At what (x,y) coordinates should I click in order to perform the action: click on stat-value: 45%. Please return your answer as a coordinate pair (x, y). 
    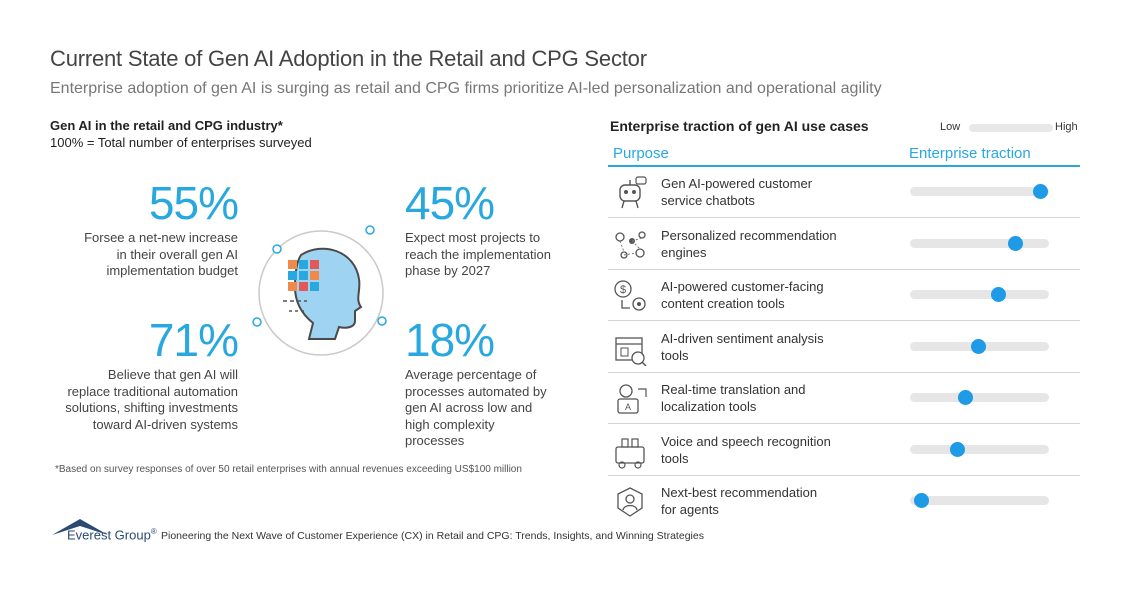
    Looking at the image, I should click on (450, 203).